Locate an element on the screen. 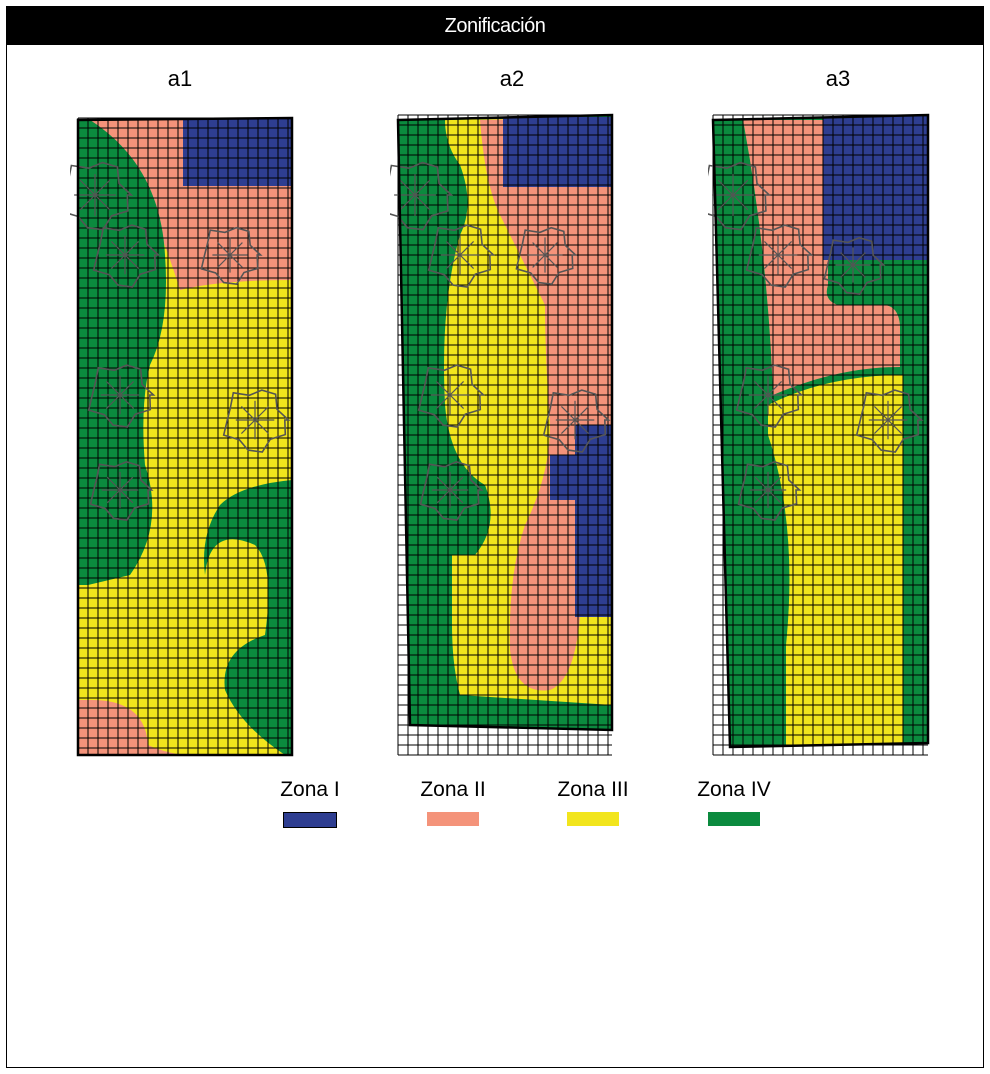 This screenshot has height=1074, width=990. legend-label: Zona IV is located at coordinates (734, 789).